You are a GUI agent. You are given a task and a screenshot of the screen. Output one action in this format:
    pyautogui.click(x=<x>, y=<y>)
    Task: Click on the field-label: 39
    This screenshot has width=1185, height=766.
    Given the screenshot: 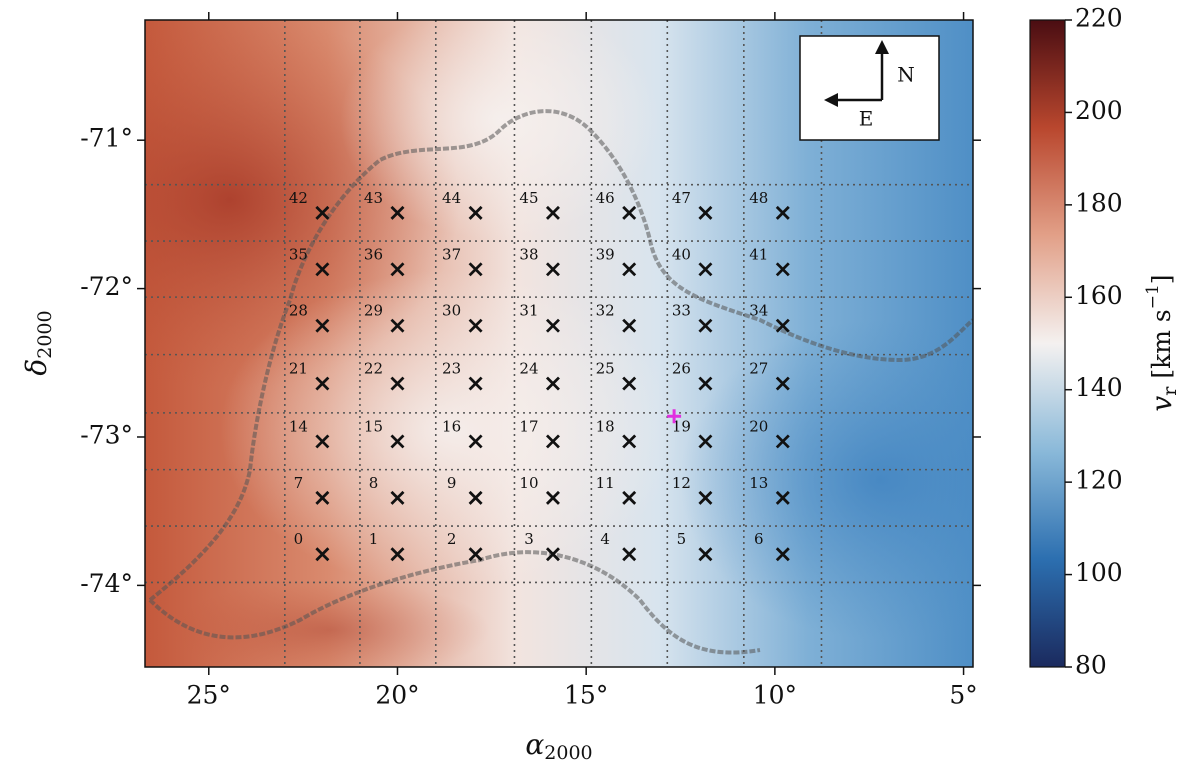 What is the action you would take?
    pyautogui.click(x=605, y=254)
    